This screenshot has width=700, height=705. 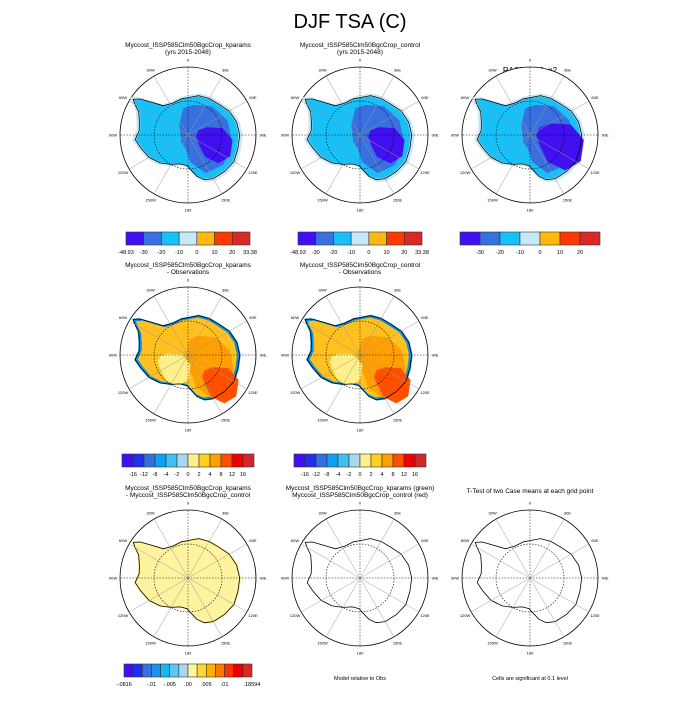 What do you see at coordinates (360, 272) in the screenshot?
I see `panel-title: - Observations` at bounding box center [360, 272].